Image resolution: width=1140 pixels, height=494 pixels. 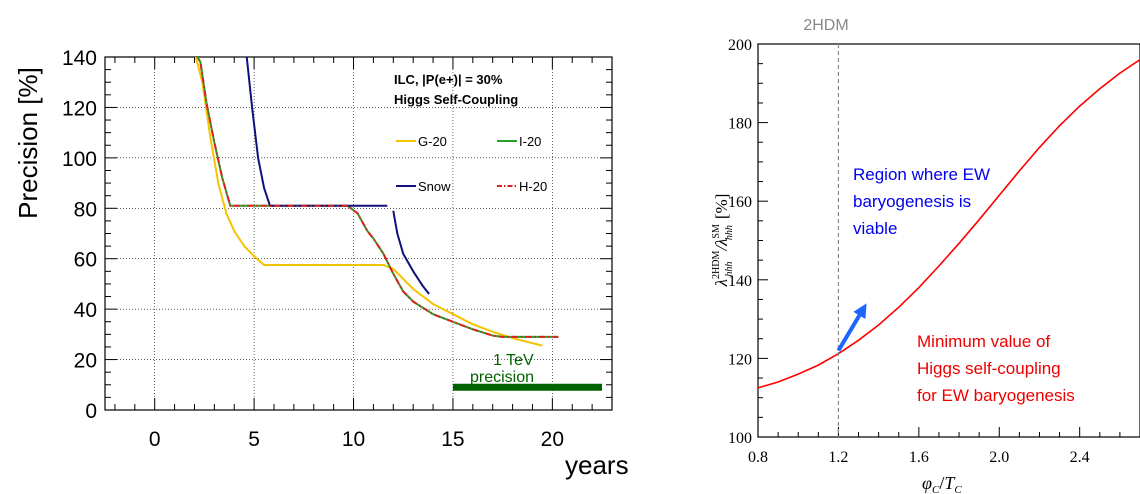 I want to click on right-ytick-label: 200, so click(x=740, y=45).